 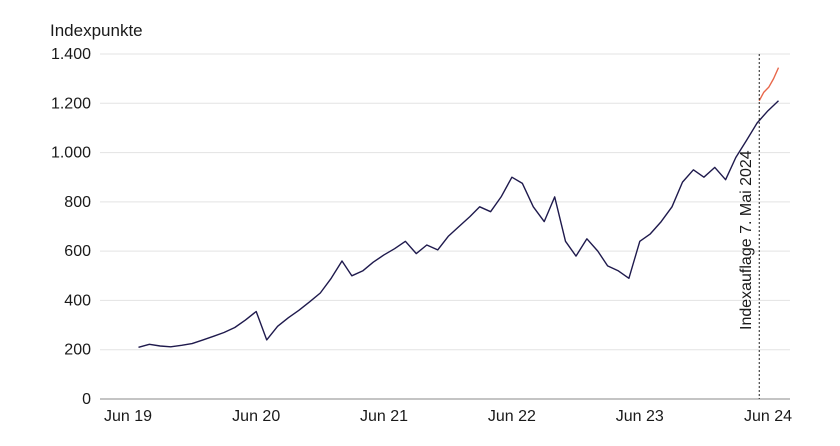 What do you see at coordinates (640, 416) in the screenshot?
I see `x-tick-label: Jun 23` at bounding box center [640, 416].